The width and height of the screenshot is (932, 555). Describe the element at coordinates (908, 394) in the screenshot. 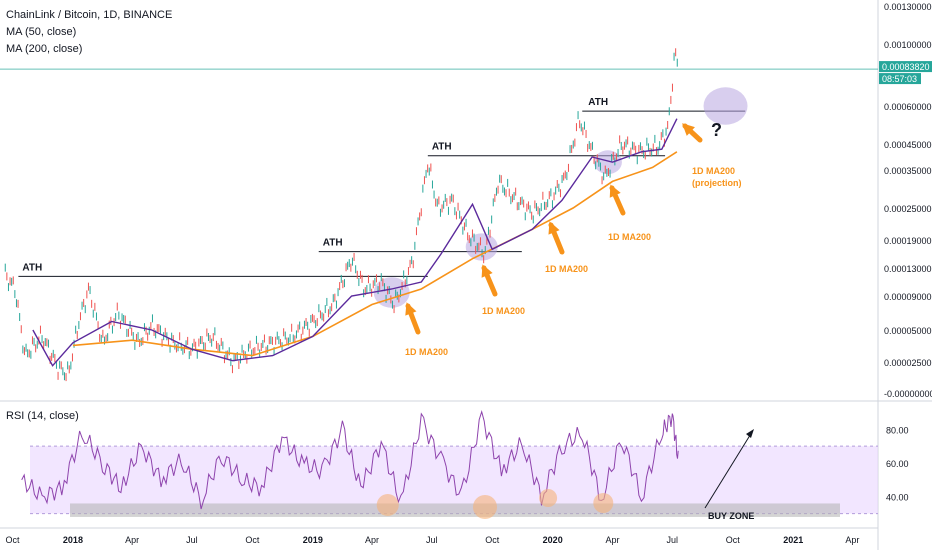

I see `price-tick-label: -0.00000000` at that location.